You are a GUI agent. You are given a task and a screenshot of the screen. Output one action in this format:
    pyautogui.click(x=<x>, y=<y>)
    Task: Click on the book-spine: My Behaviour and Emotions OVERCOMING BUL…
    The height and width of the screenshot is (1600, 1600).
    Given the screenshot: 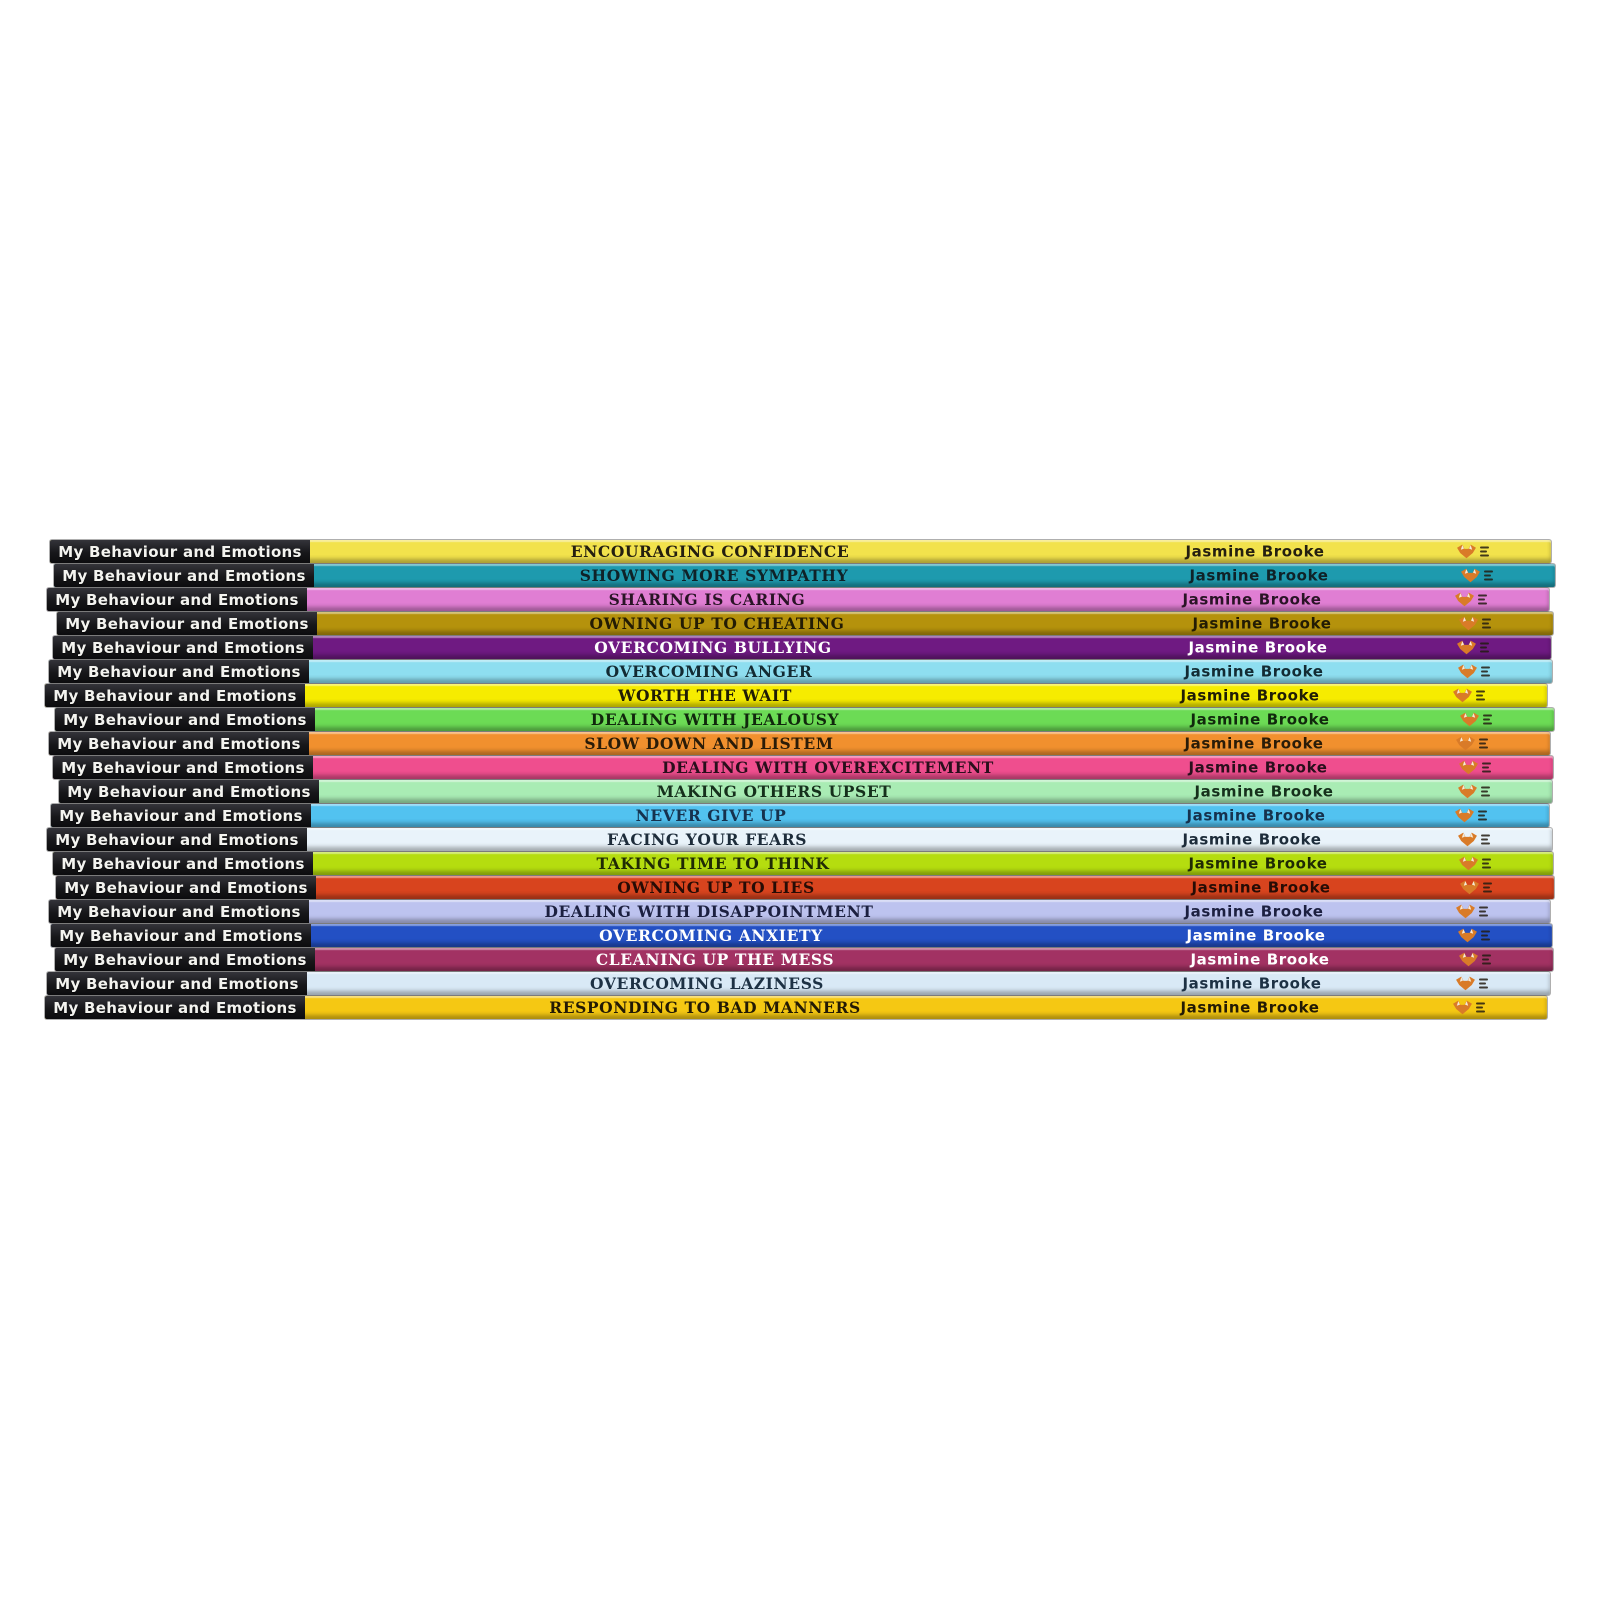 What is the action you would take?
    pyautogui.click(x=802, y=647)
    